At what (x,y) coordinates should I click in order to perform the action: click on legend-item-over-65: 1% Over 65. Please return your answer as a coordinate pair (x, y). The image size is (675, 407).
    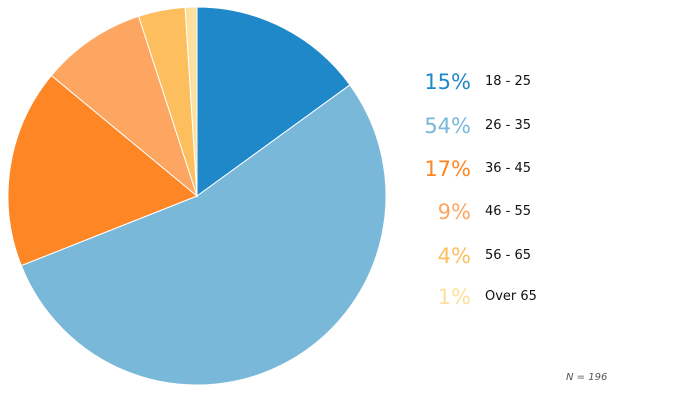
    Looking at the image, I should click on (535, 297).